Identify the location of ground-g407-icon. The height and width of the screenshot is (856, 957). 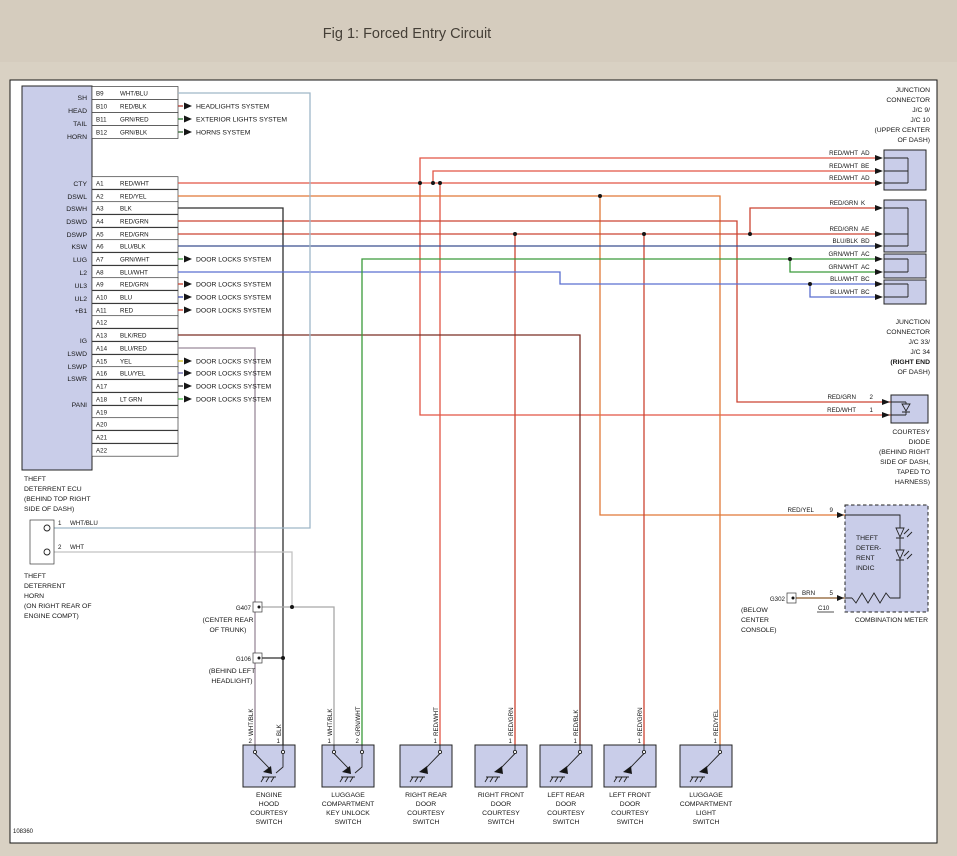
(257, 607).